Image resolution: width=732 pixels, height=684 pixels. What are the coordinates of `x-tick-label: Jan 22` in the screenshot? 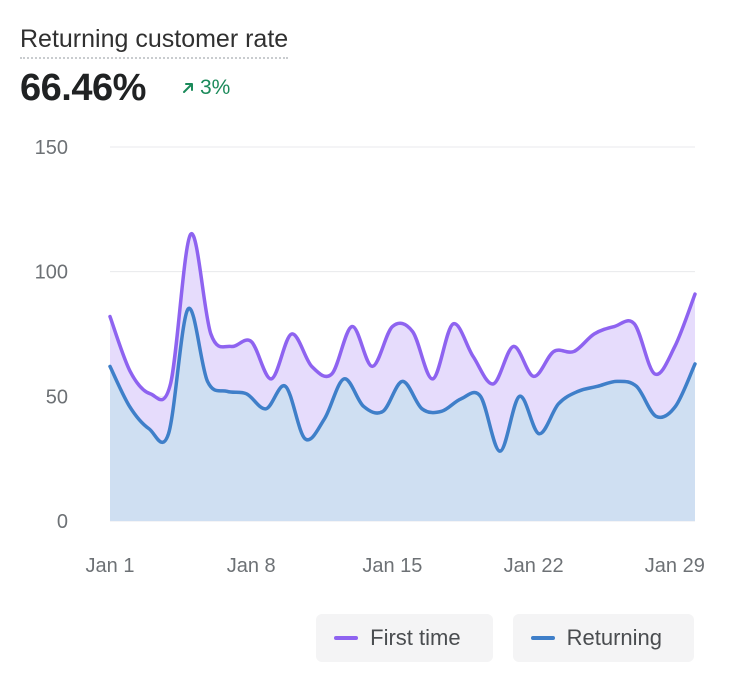 It's located at (534, 566).